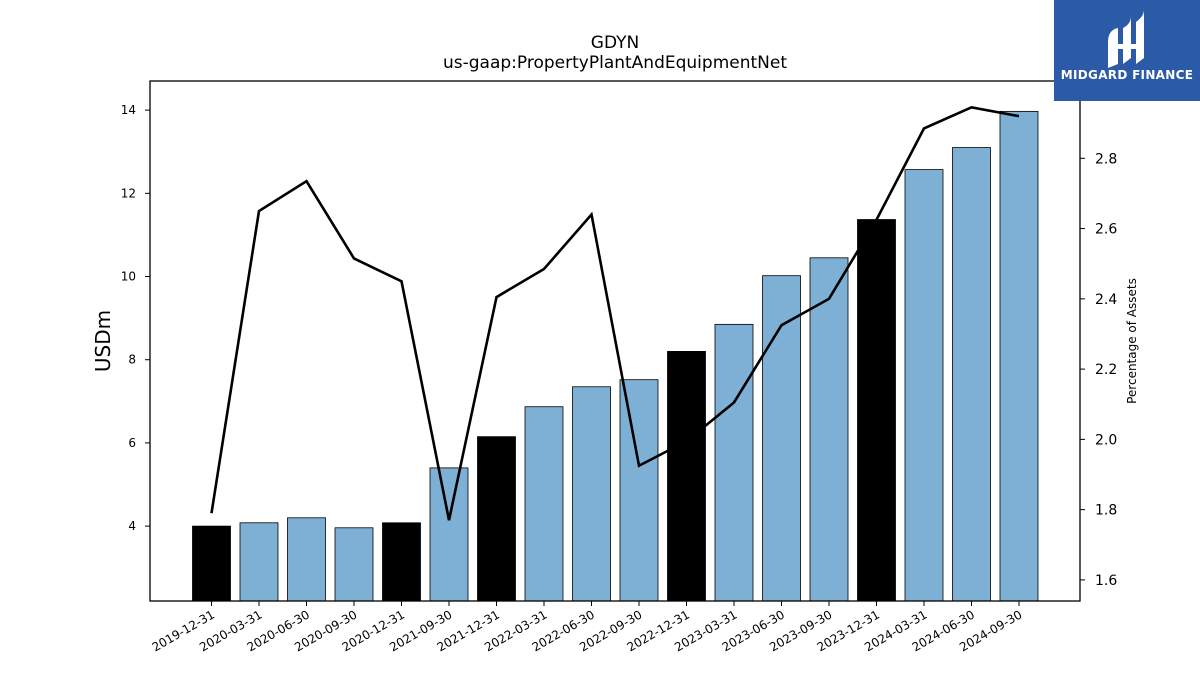 The image size is (1200, 675). Describe the element at coordinates (1106, 581) in the screenshot. I see `y2-tick-label: 1.6` at that location.